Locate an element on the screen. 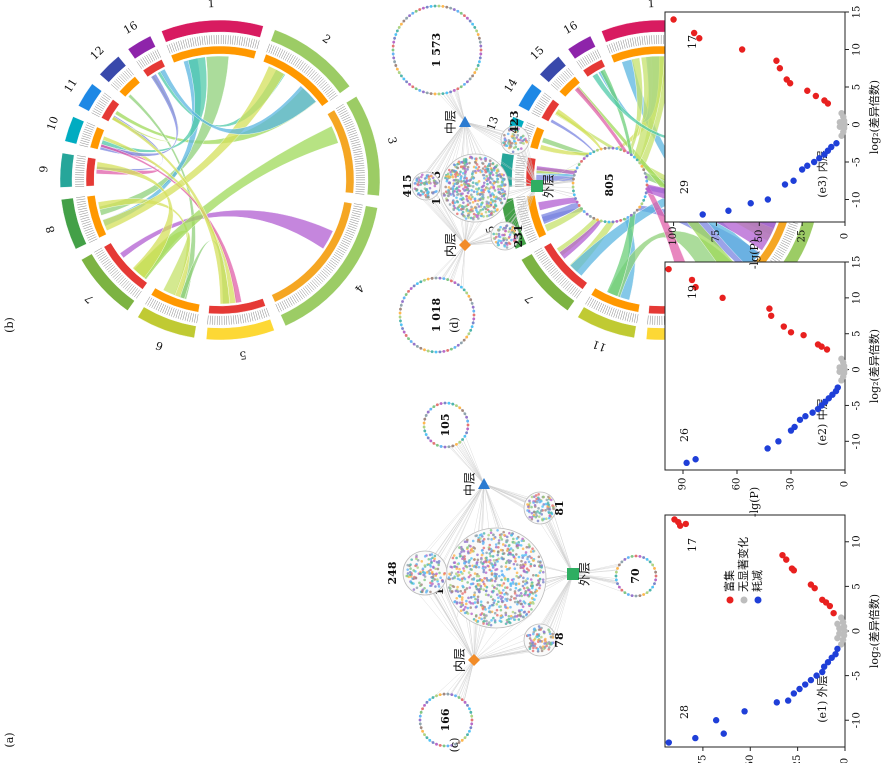  chord-sector-label: 8 is located at coordinates (50, 229).